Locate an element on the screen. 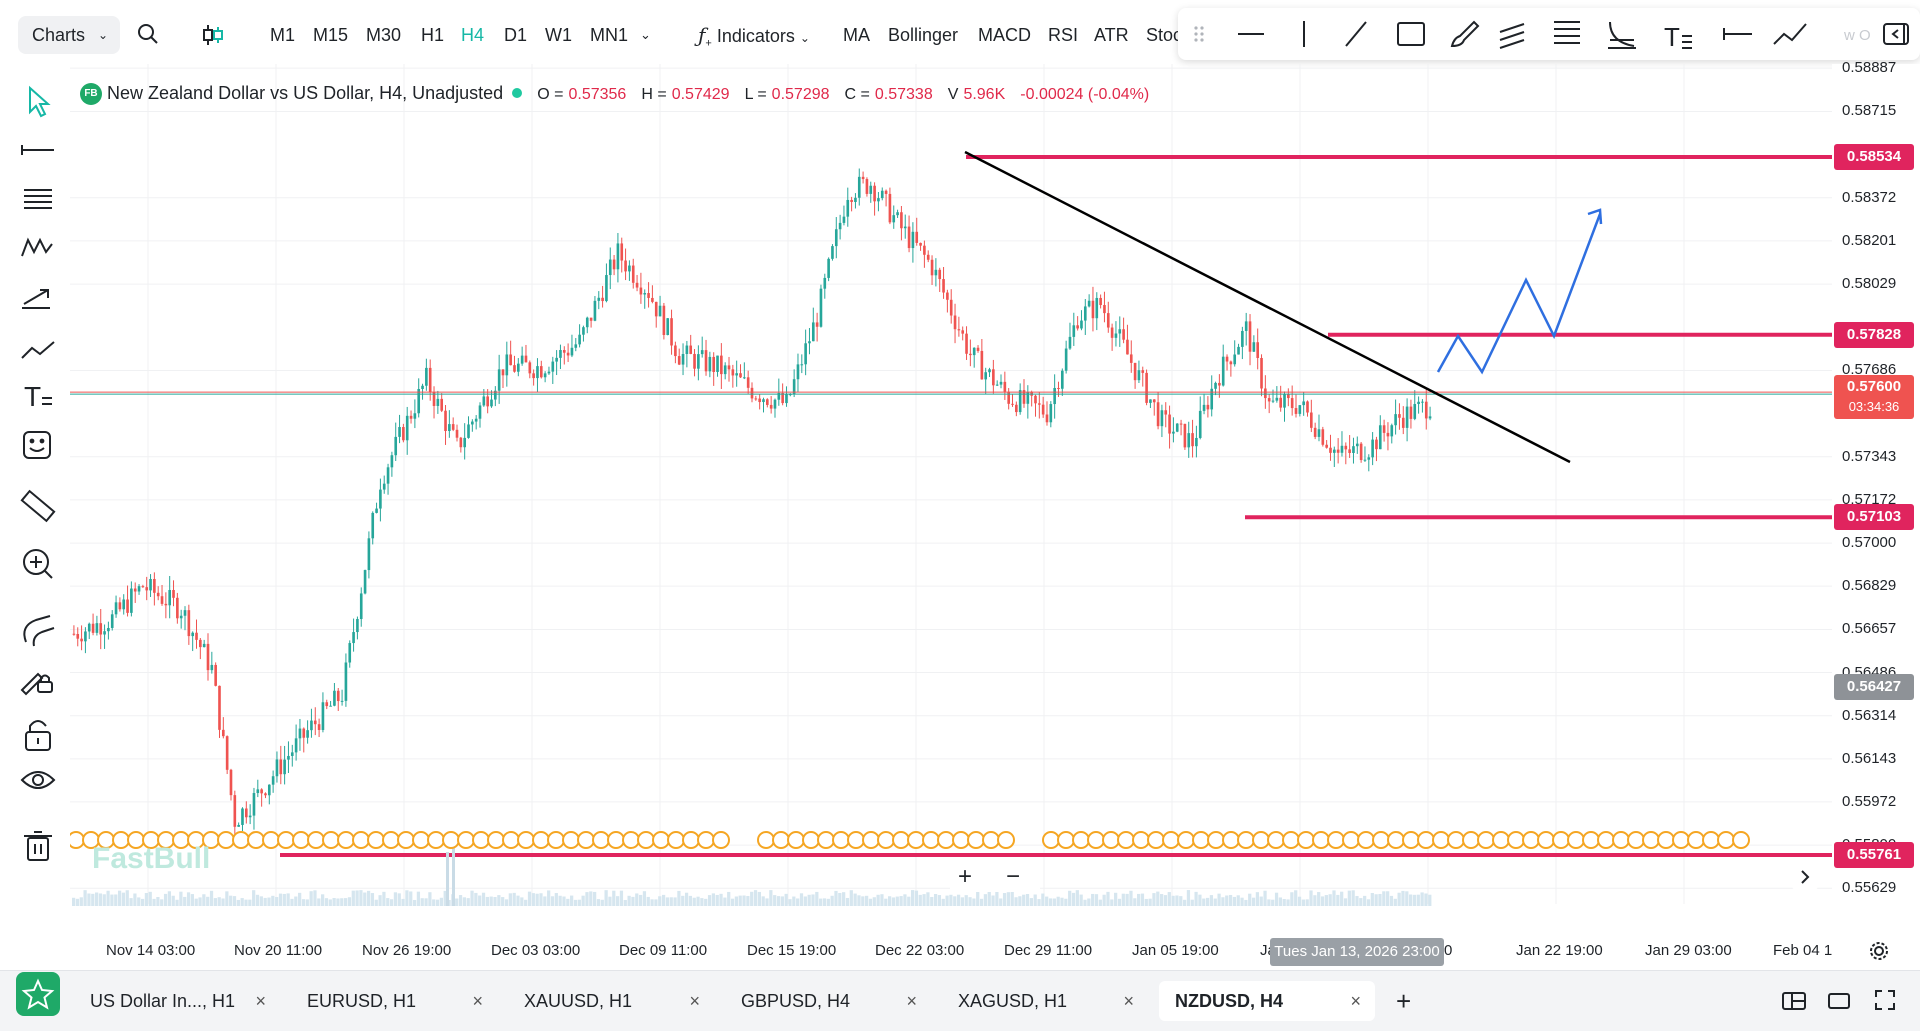 This screenshot has width=1920, height=1031. tab-us-dollar-index: US Dollar In..., H1 × is located at coordinates (177, 1001).